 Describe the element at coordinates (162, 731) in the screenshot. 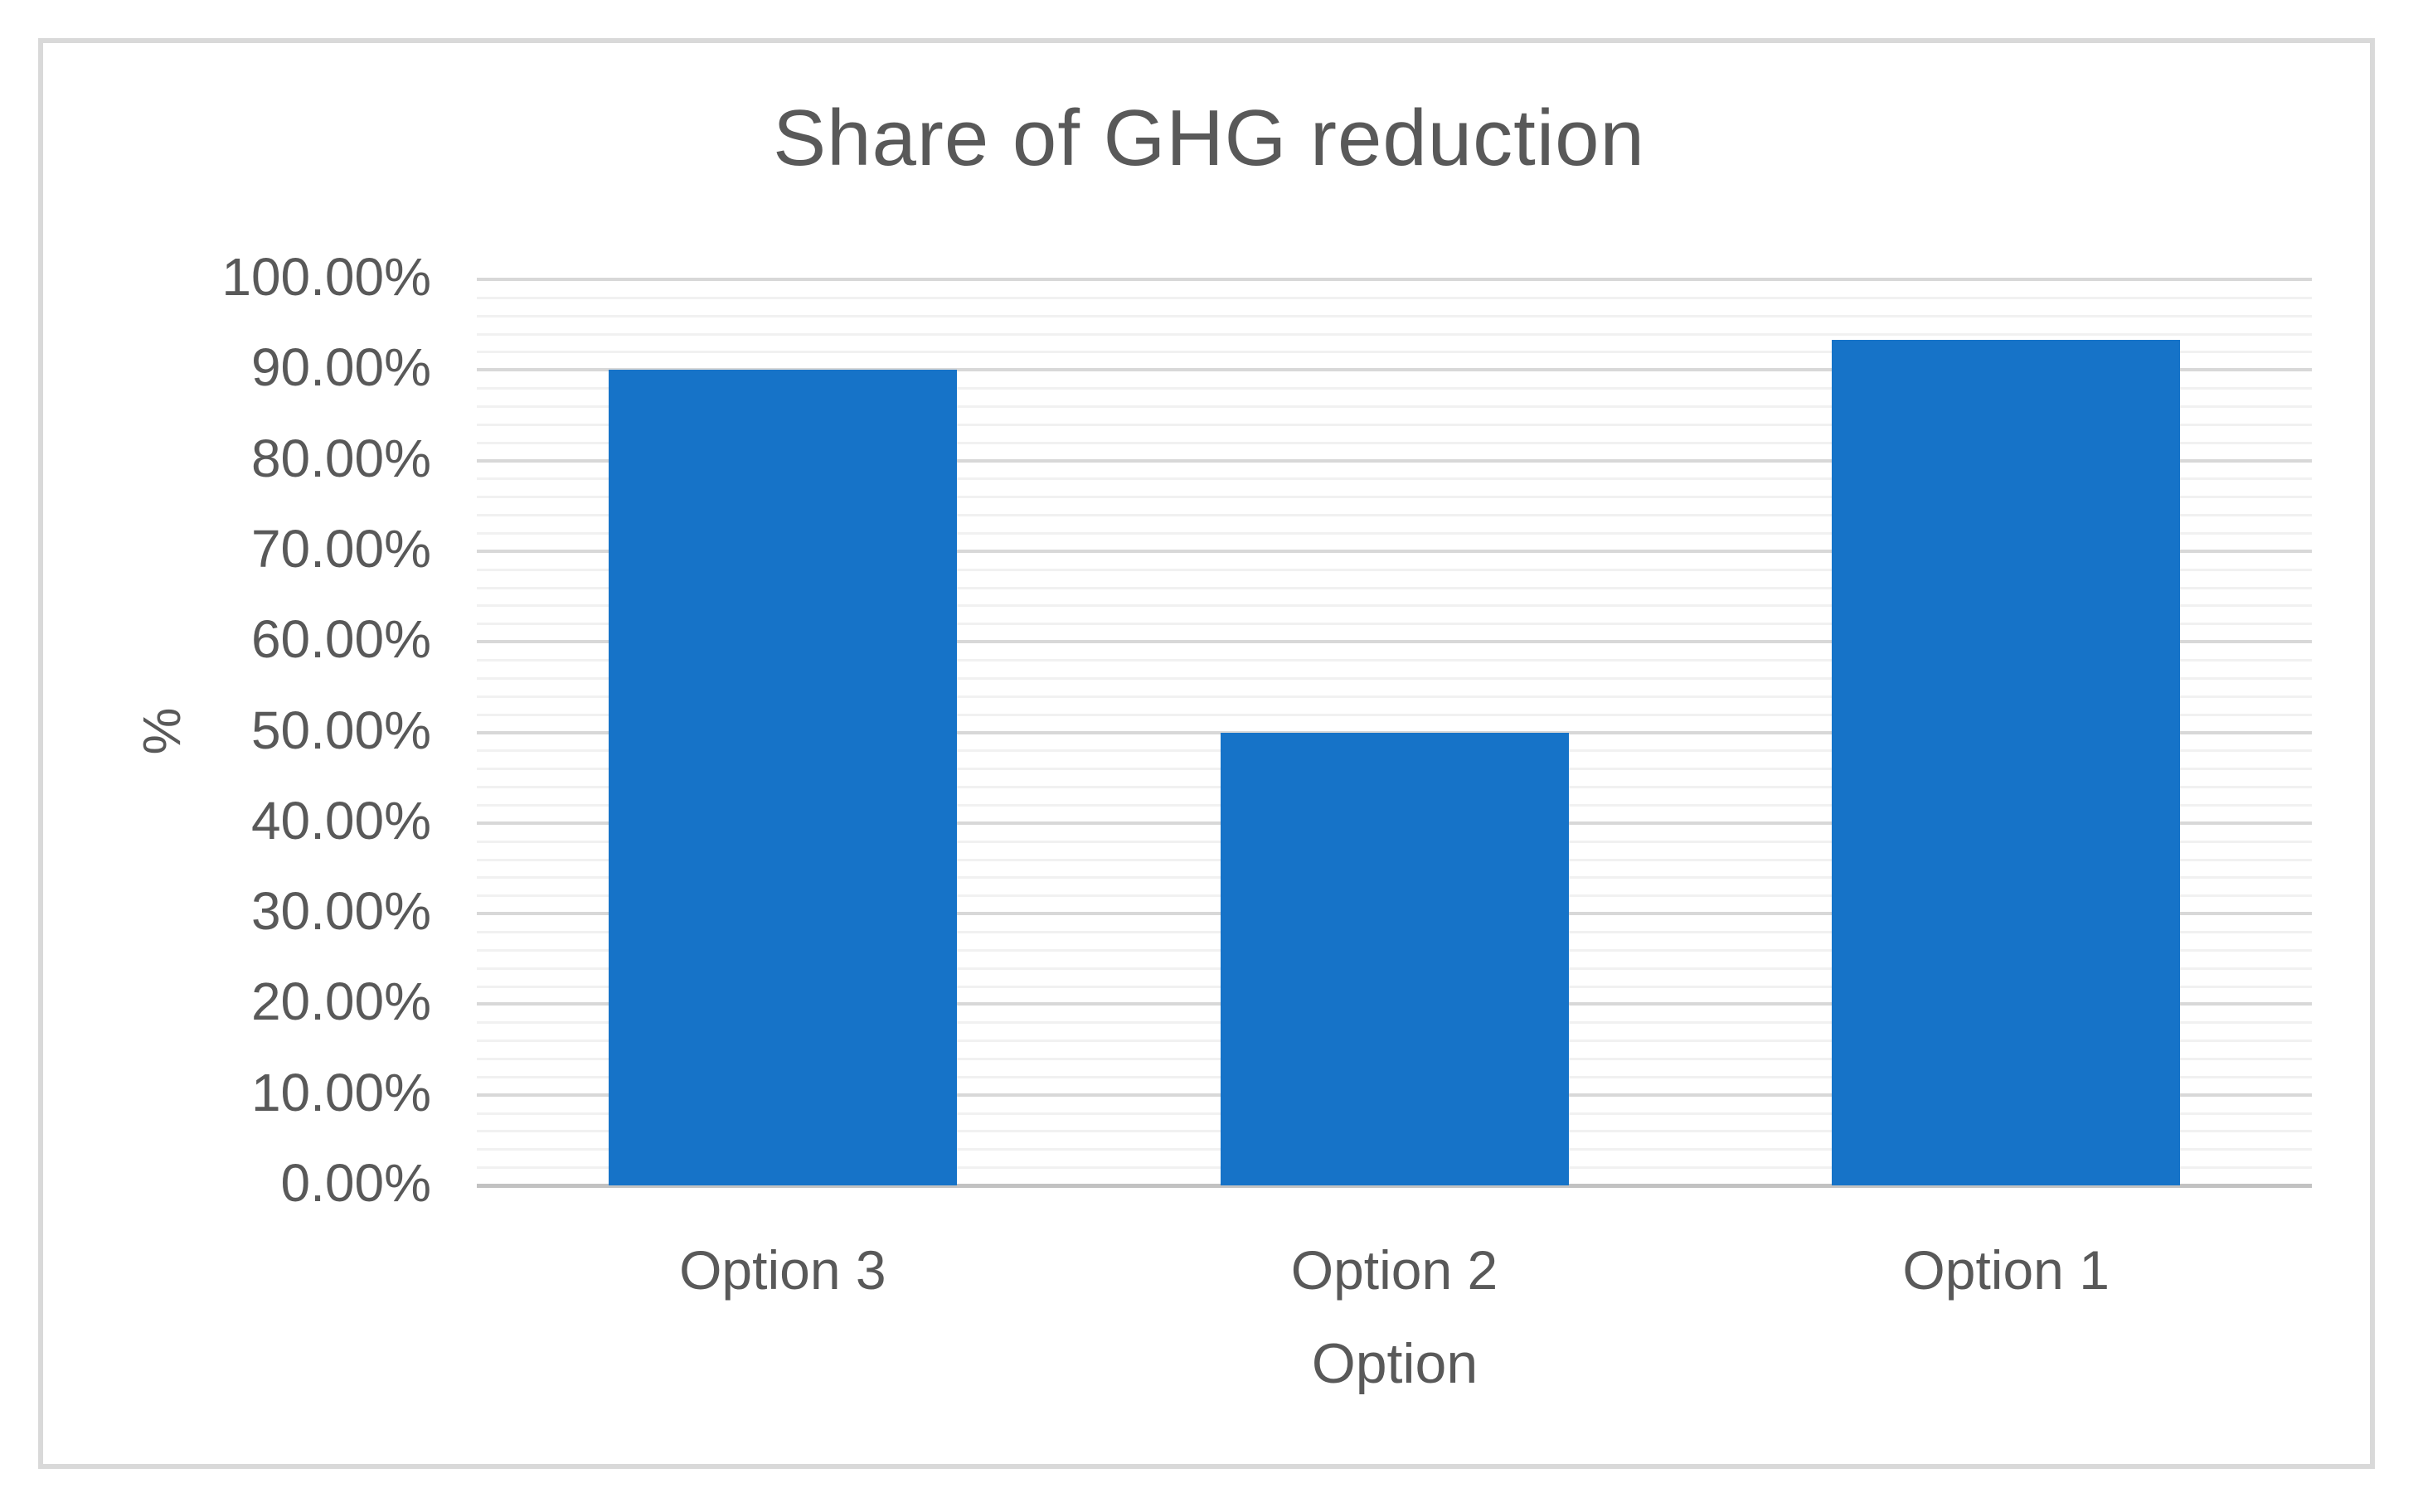

I see `y-axis-title: %` at that location.